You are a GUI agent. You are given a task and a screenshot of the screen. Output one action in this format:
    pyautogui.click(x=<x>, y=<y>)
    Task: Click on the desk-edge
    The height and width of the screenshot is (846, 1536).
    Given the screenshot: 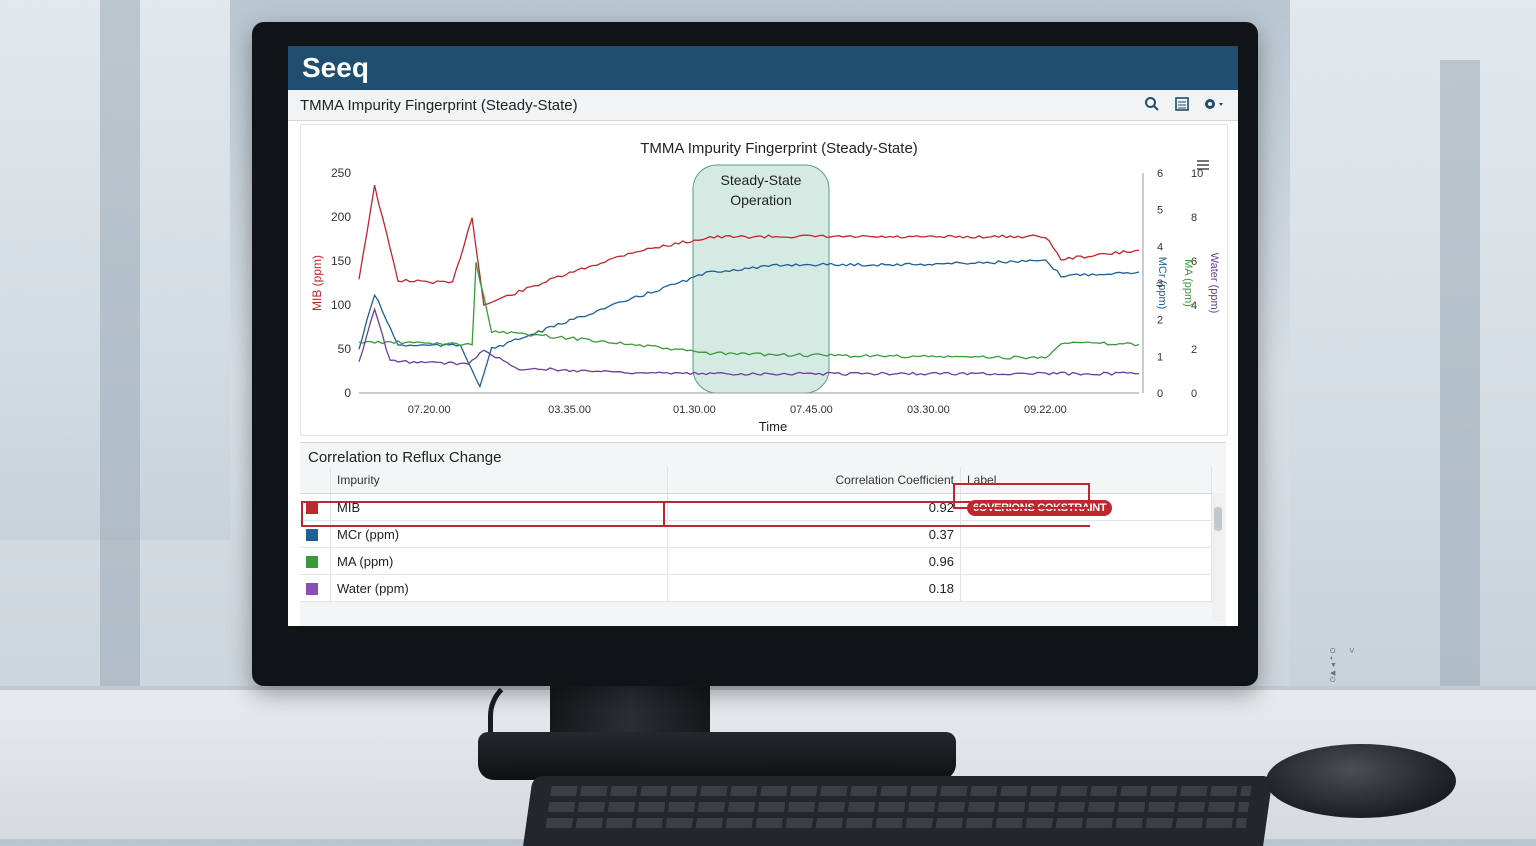 What is the action you would take?
    pyautogui.click(x=768, y=689)
    